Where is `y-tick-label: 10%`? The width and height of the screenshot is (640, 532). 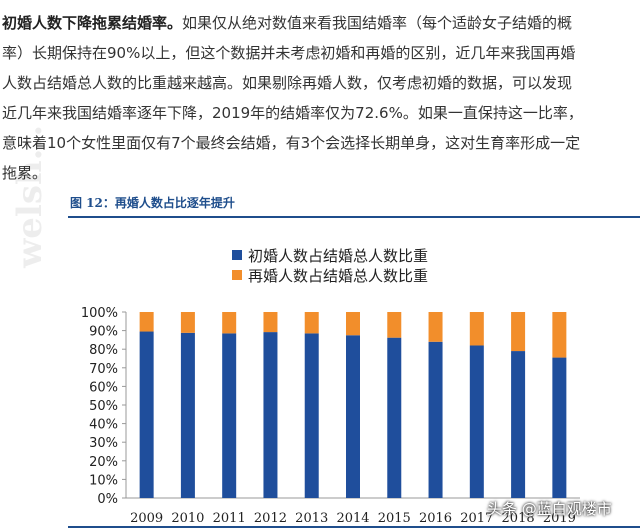 y-tick-label: 10% is located at coordinates (103, 480).